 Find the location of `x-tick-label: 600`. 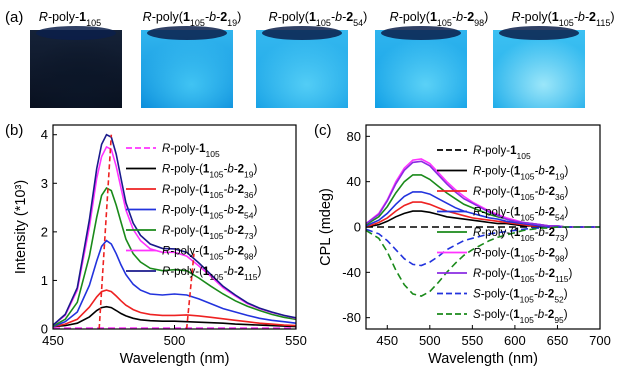

x-tick-label: 600 is located at coordinates (515, 340).